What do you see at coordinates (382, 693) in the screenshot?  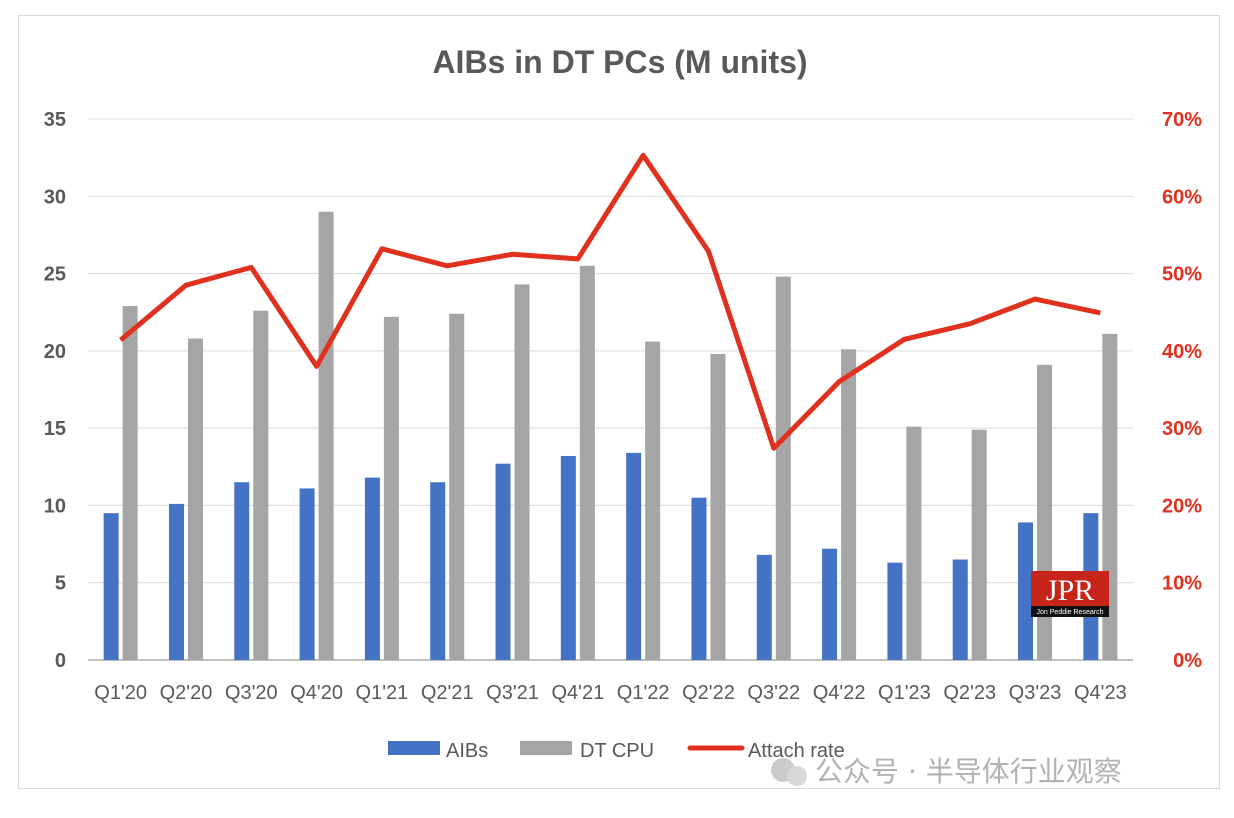 I see `x-tick: Q1'21` at bounding box center [382, 693].